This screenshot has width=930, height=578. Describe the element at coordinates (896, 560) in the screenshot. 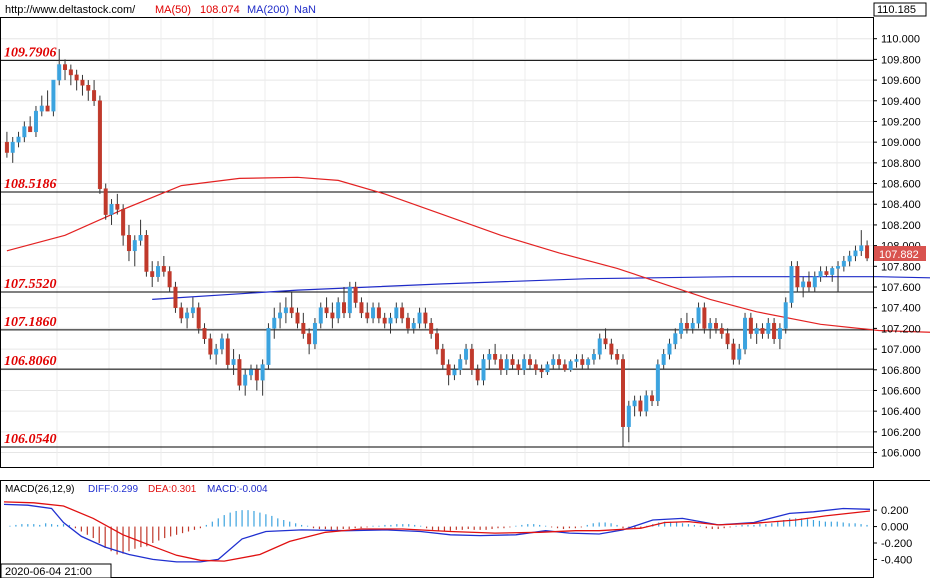

I see `macd-tick-label: -0.400` at that location.